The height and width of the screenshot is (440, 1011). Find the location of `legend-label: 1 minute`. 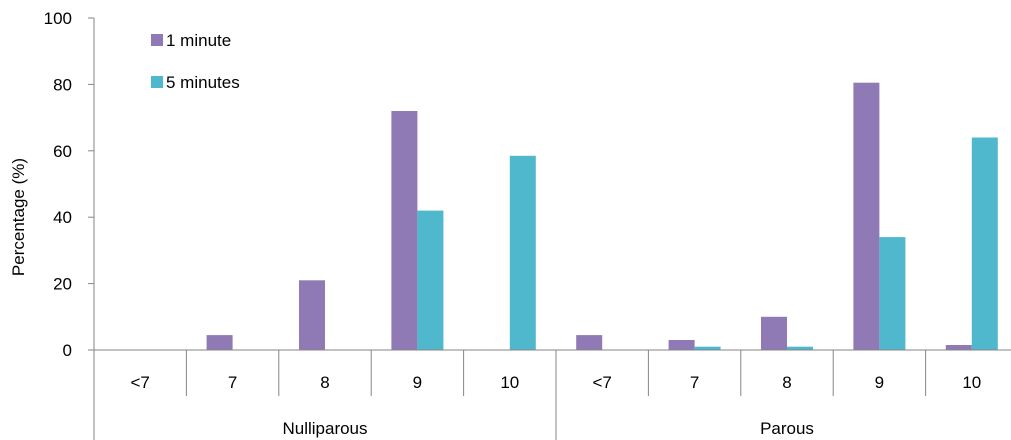

legend-label: 1 minute is located at coordinates (198, 40).